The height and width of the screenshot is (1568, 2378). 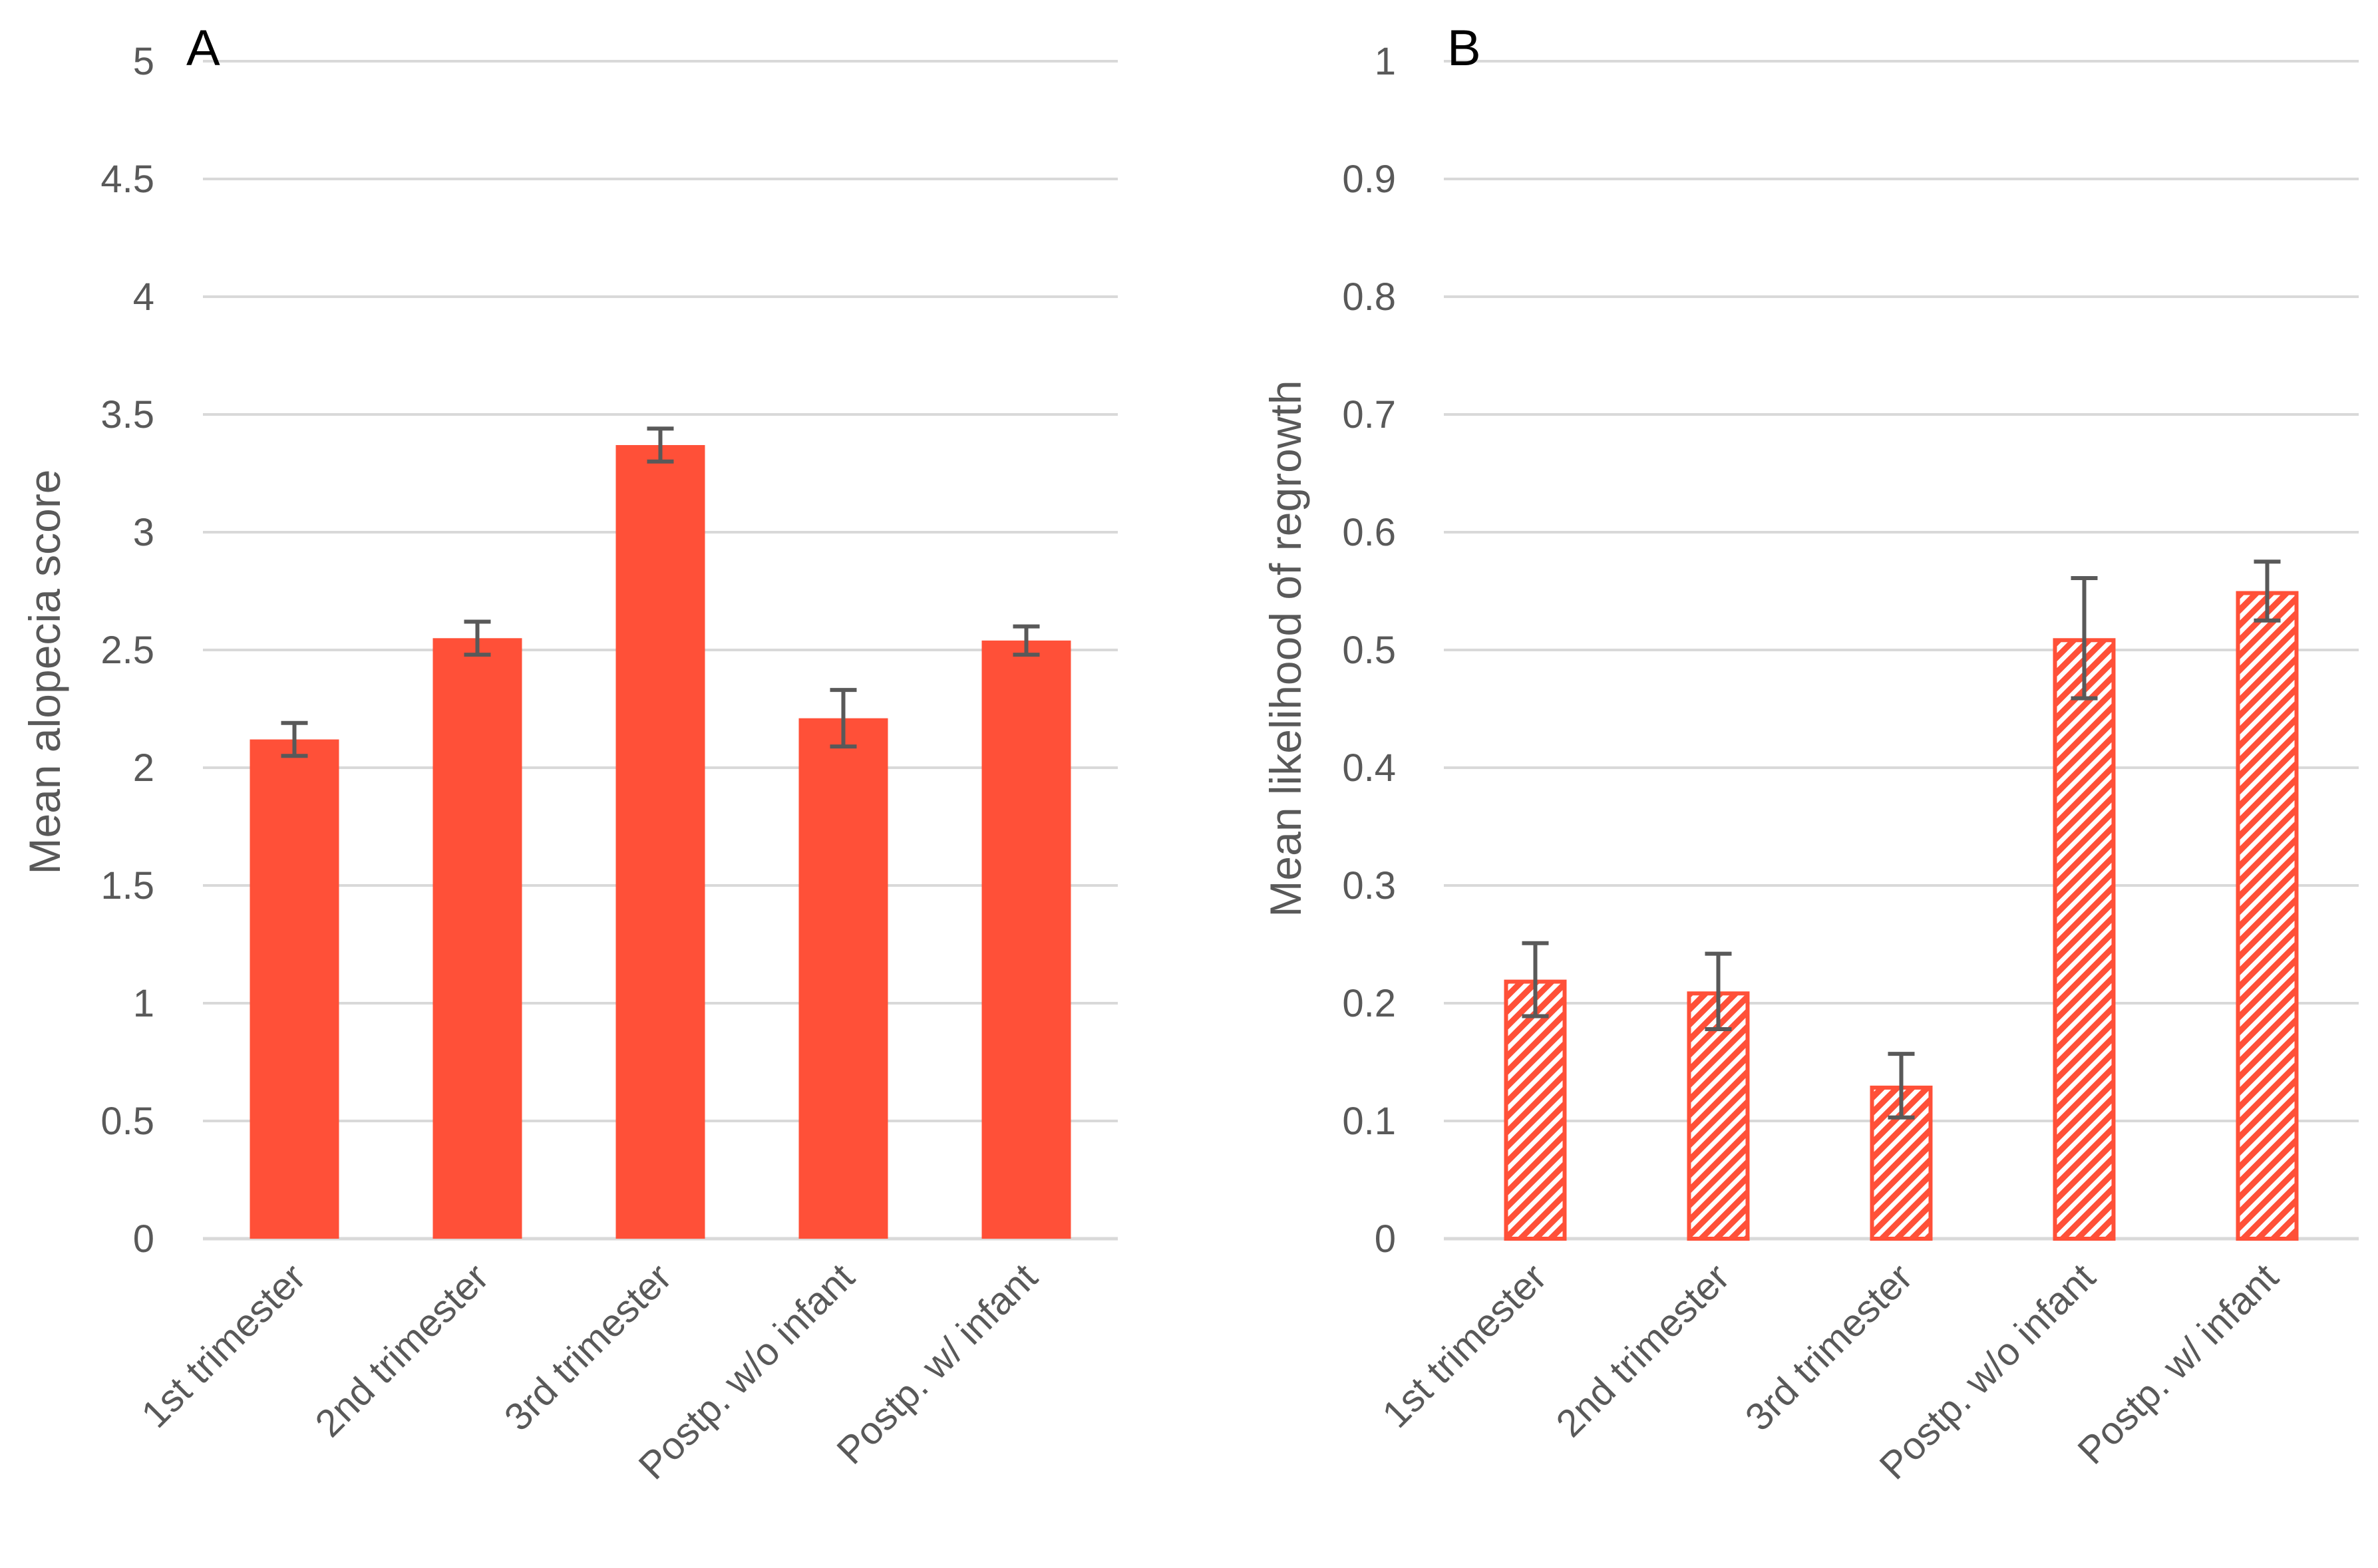 What do you see at coordinates (143, 297) in the screenshot?
I see `panel-a-y-tick-label: 4` at bounding box center [143, 297].